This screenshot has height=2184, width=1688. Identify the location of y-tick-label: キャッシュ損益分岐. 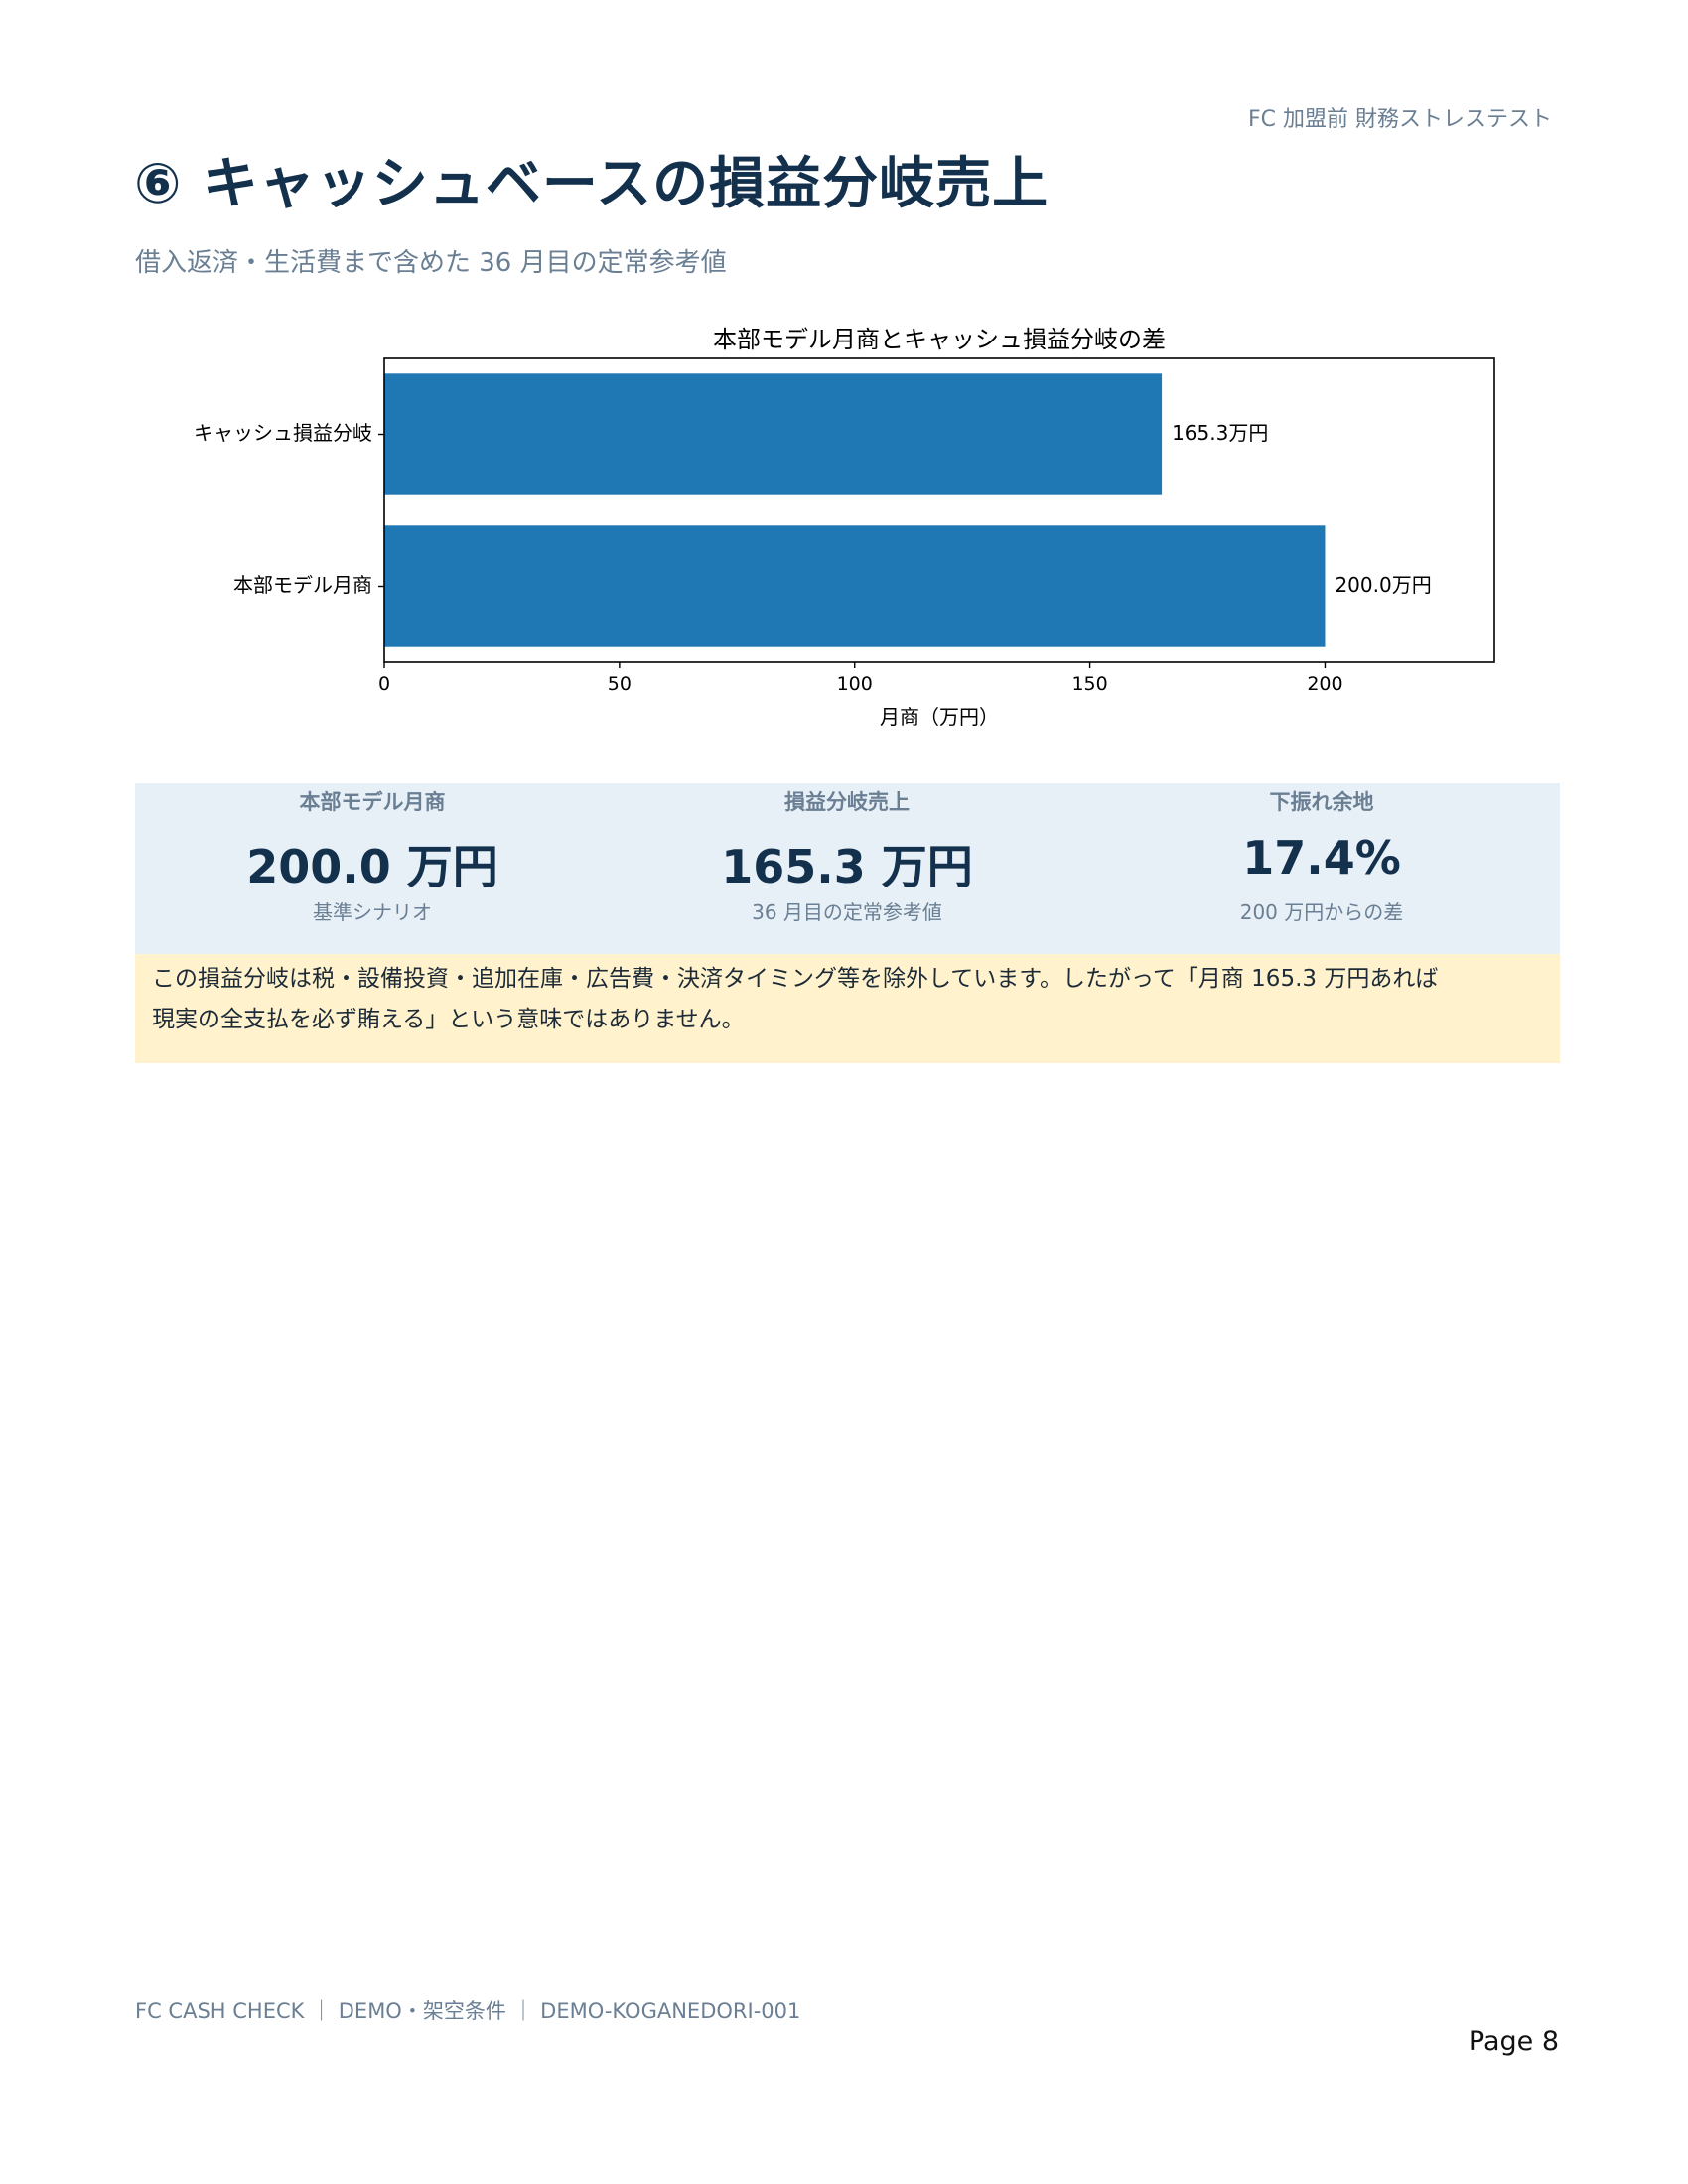
(283, 433).